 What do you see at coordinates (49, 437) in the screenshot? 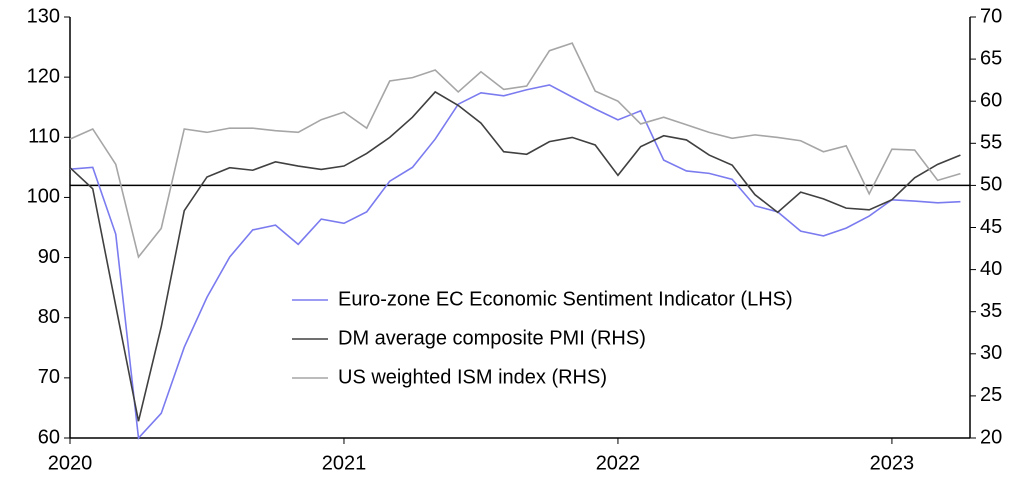
I see `y-tick-label: 60` at bounding box center [49, 437].